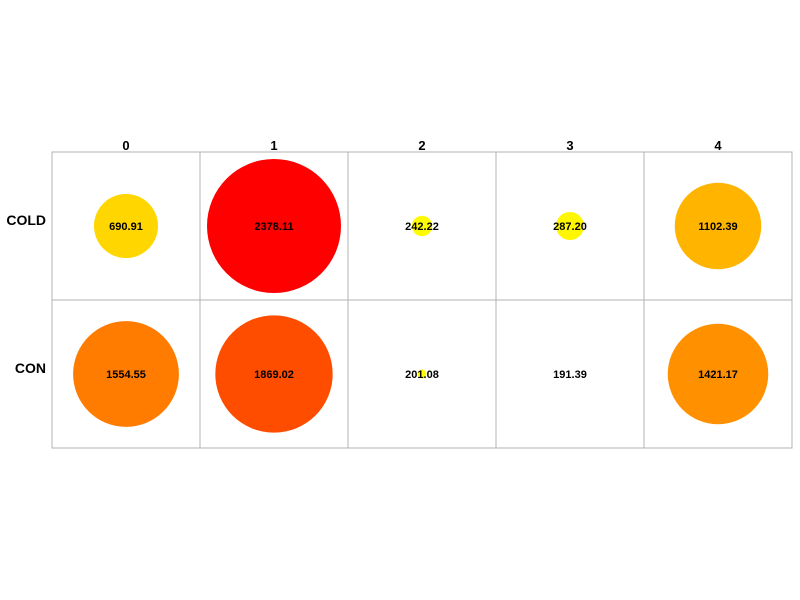 The image size is (800, 600). What do you see at coordinates (718, 145) in the screenshot?
I see `column-label: 4` at bounding box center [718, 145].